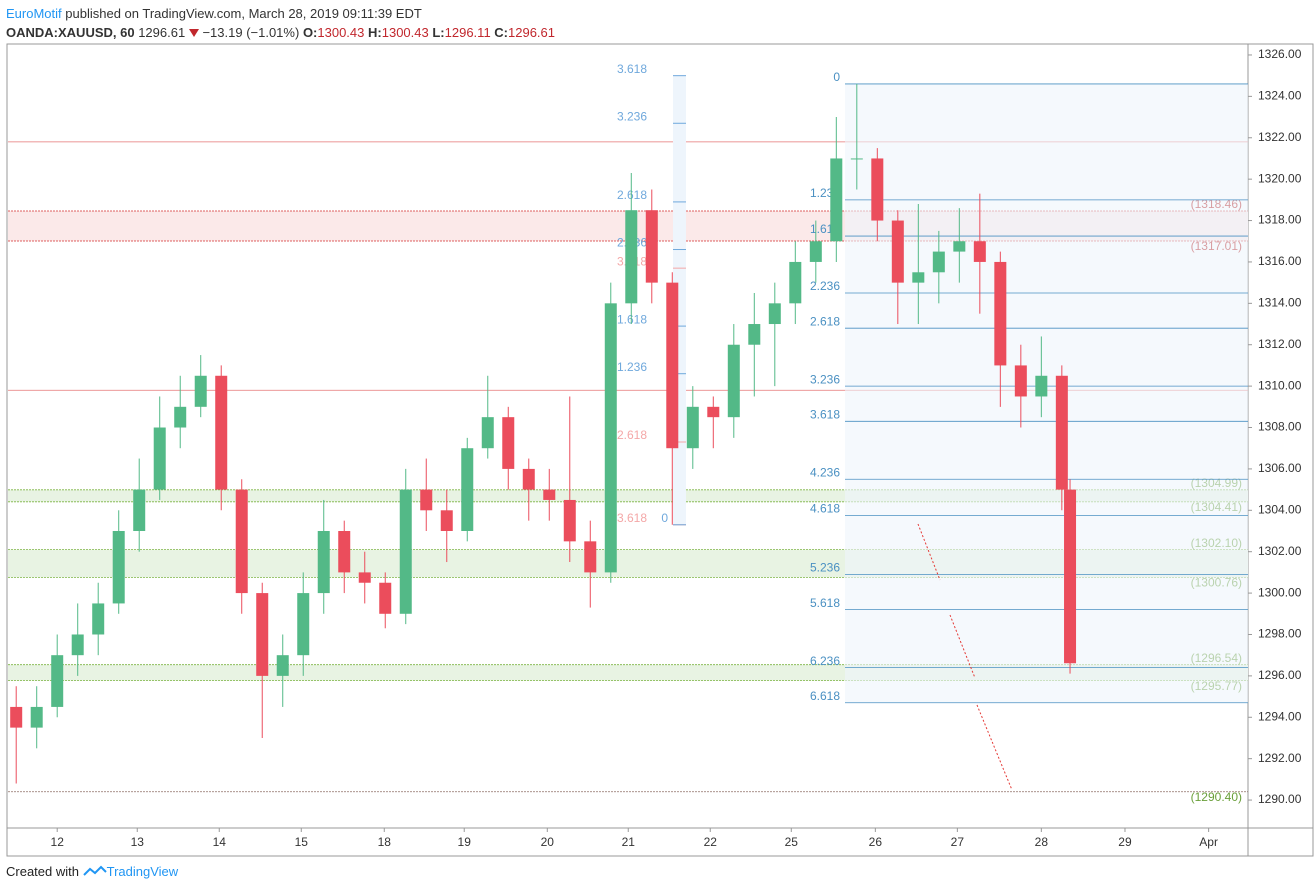 The width and height of the screenshot is (1314, 892). Describe the element at coordinates (34, 13) in the screenshot. I see `author: EuroMotif` at that location.